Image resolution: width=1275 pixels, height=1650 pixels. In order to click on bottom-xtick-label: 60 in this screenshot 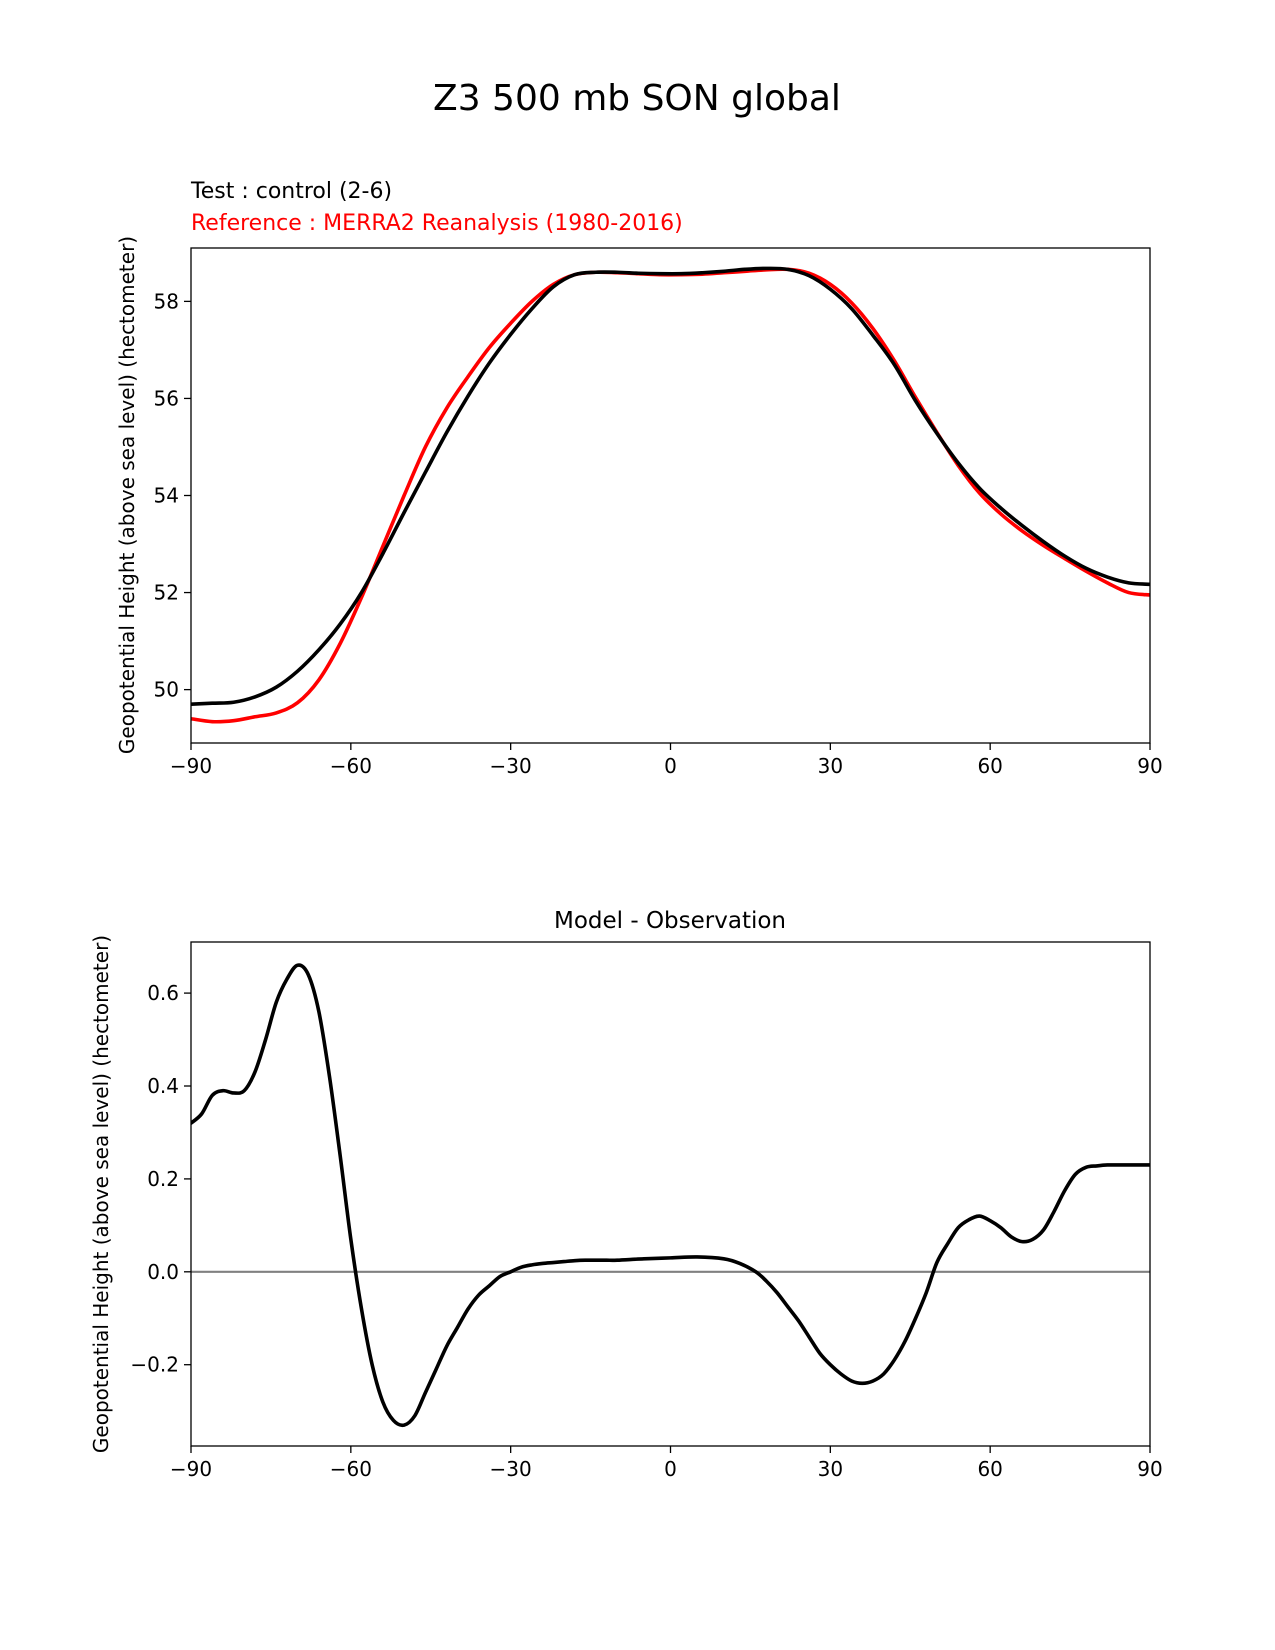, I will do `click(989, 1469)`.